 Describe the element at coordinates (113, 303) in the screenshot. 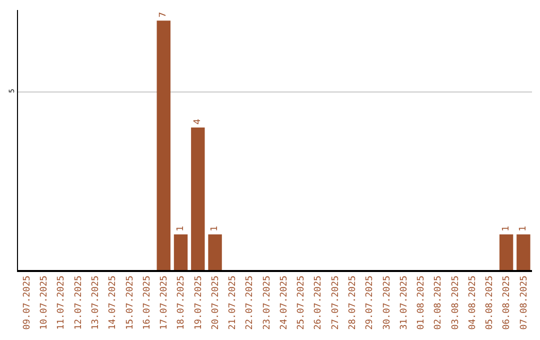

I see `x-tick-label: 14.07.2025` at that location.